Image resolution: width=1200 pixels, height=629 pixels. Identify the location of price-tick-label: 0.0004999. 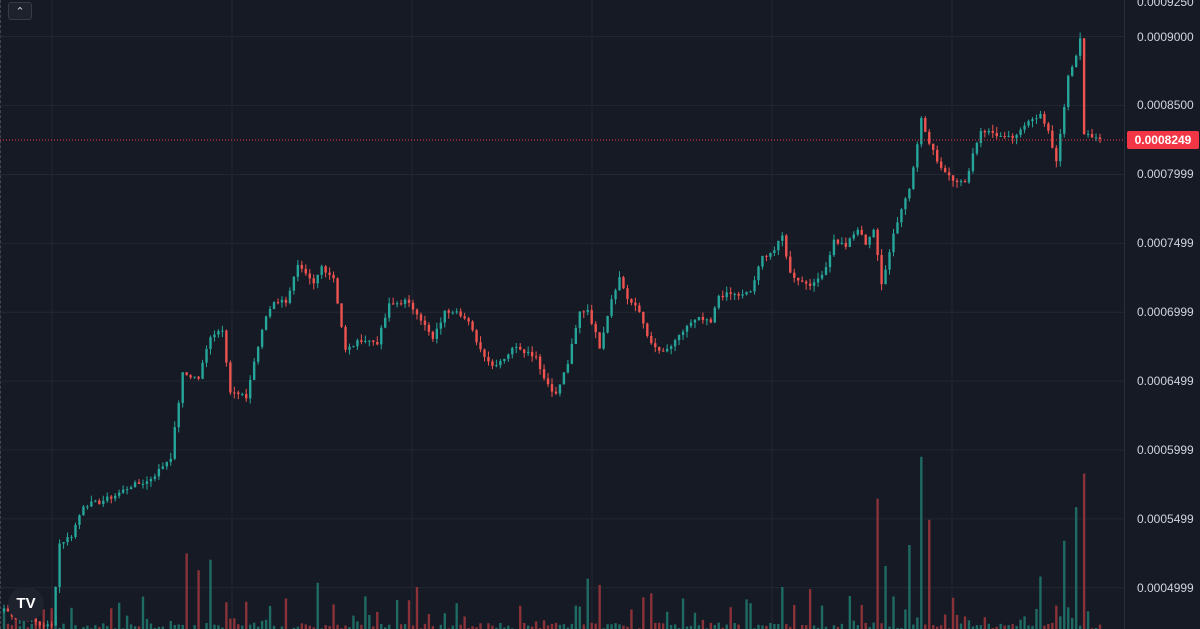
(1165, 587).